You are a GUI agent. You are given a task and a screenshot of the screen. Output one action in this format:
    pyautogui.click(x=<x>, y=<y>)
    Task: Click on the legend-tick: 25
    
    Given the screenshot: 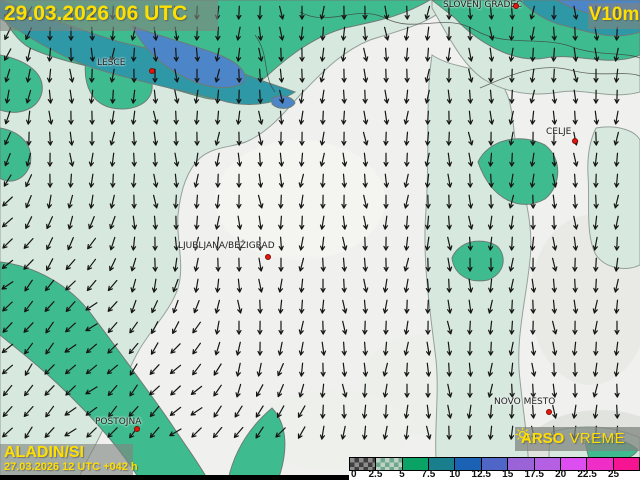 What is the action you would take?
    pyautogui.click(x=613, y=474)
    